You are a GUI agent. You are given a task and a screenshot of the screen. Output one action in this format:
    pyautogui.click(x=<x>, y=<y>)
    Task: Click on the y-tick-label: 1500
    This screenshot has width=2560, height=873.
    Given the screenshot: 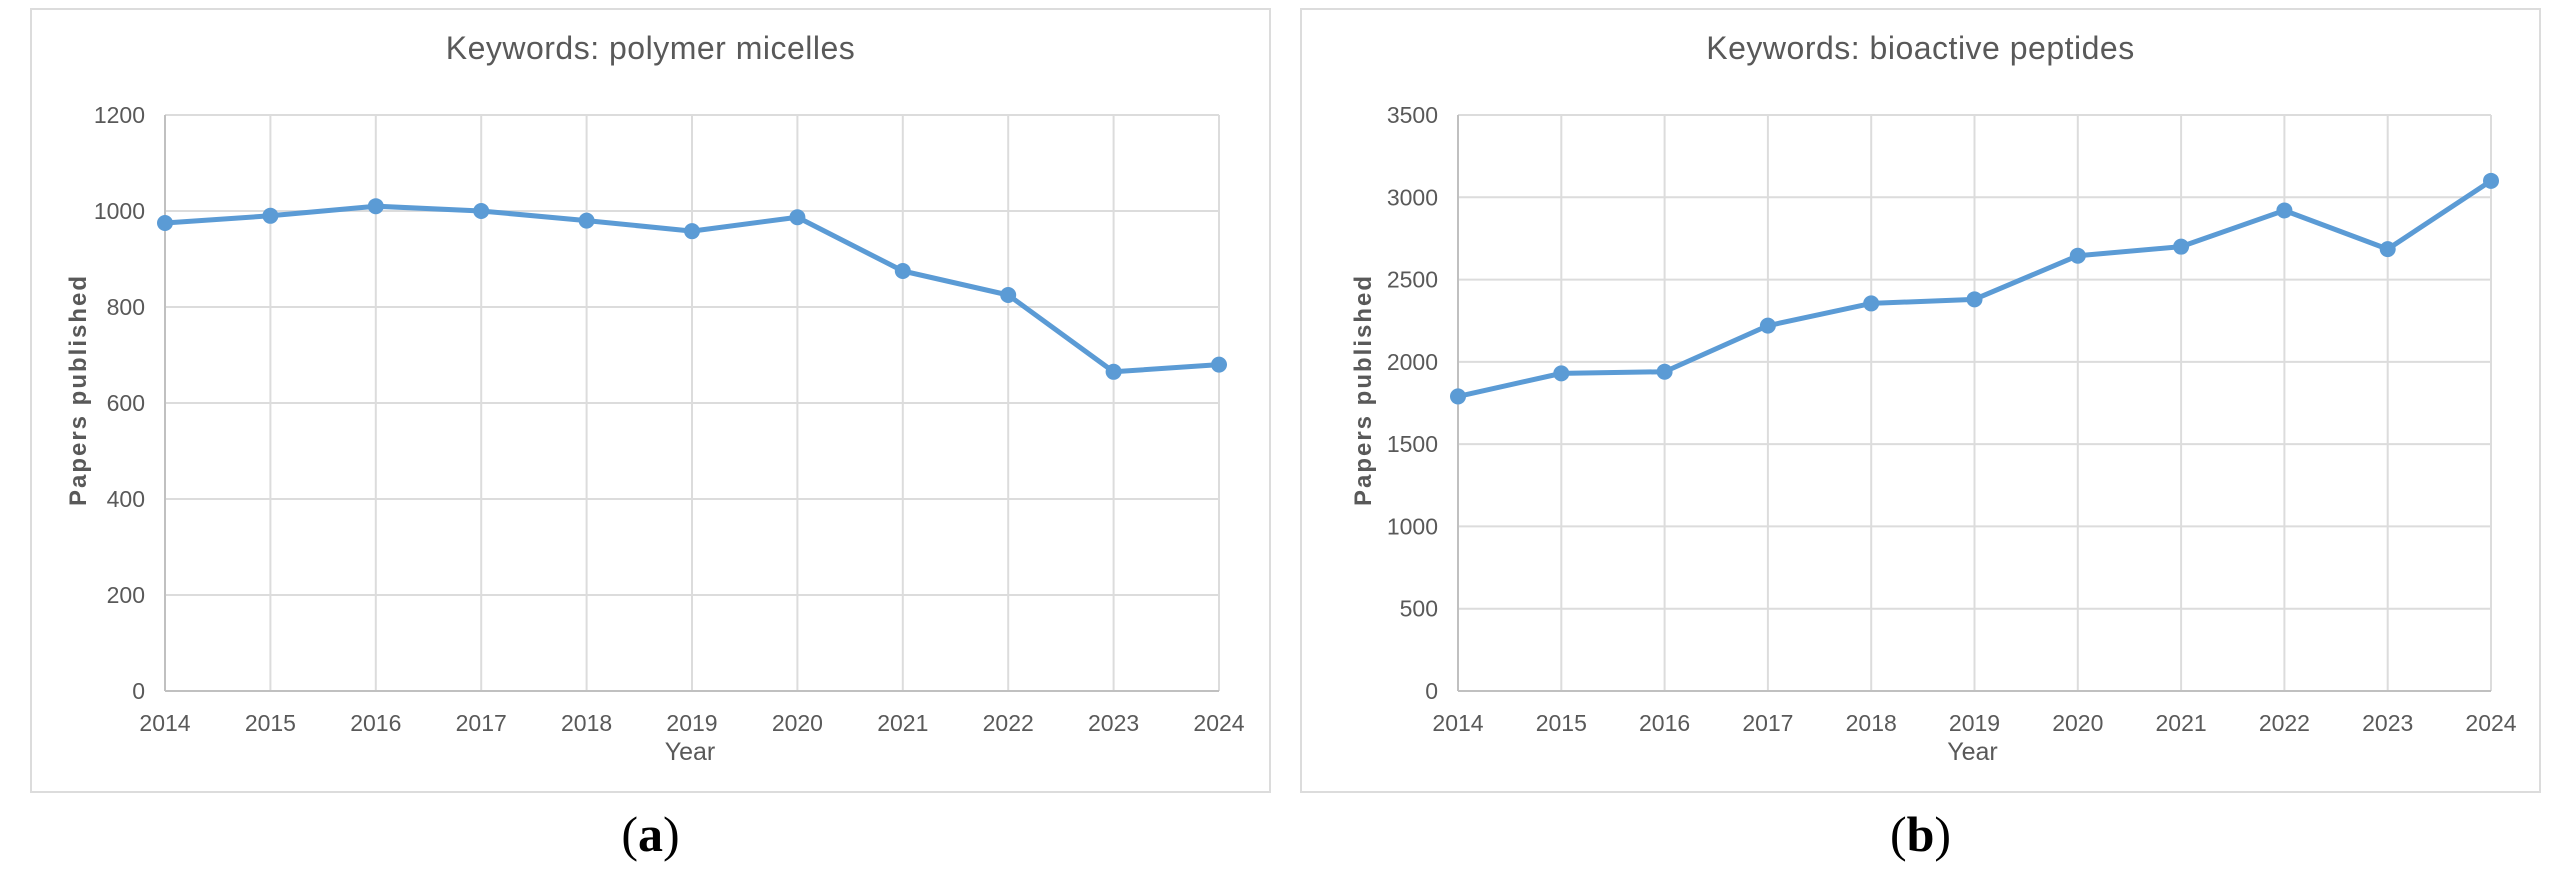 What is the action you would take?
    pyautogui.click(x=1412, y=444)
    